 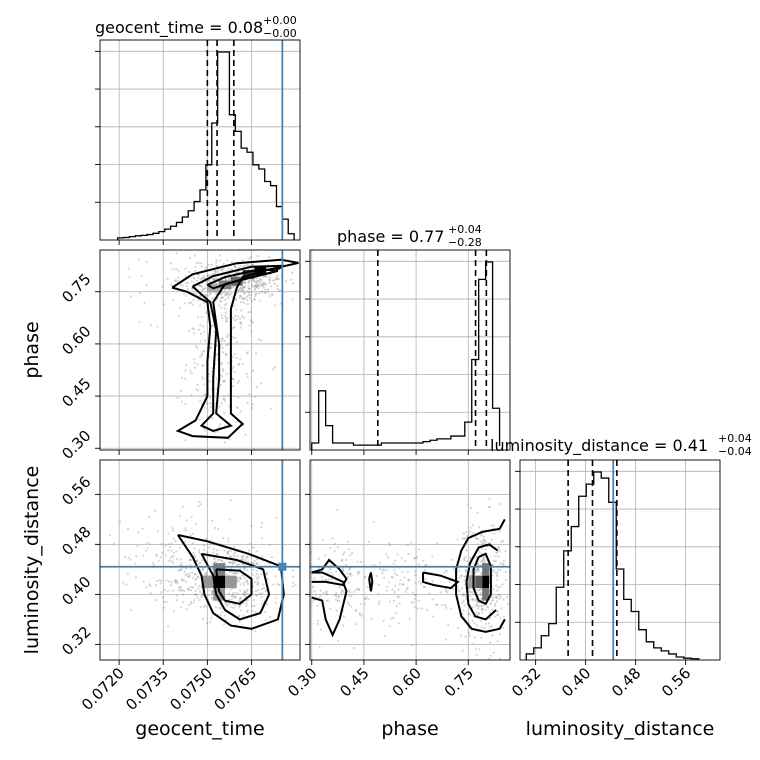 I want to click on contour-line, so click(x=238, y=348).